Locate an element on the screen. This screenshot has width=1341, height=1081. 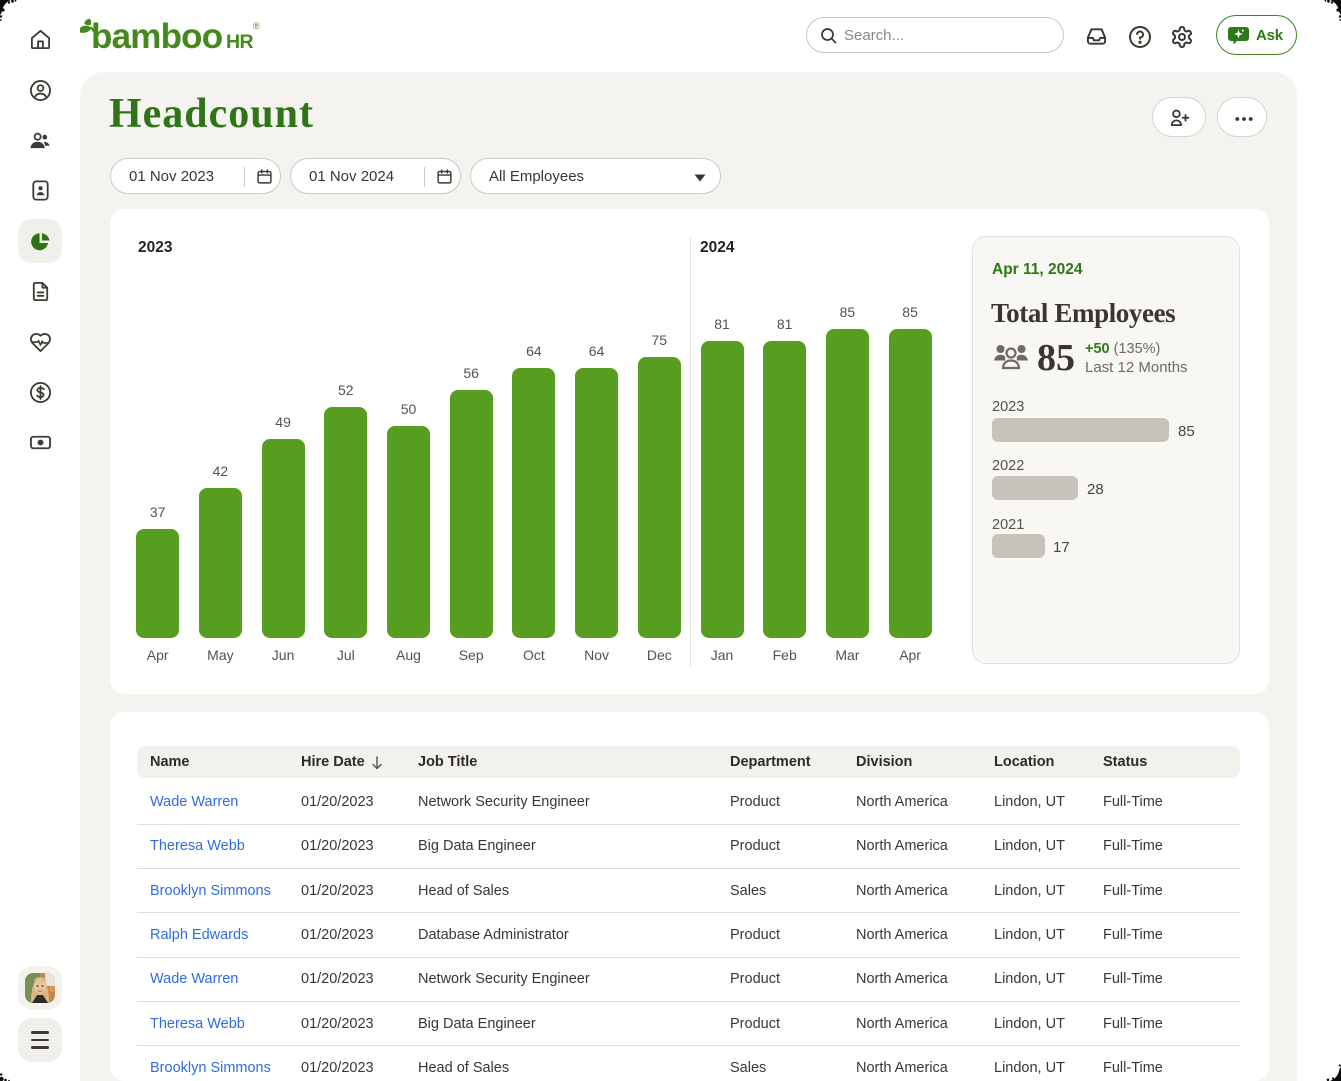
svg-text: bamboo is located at coordinates (157, 36).